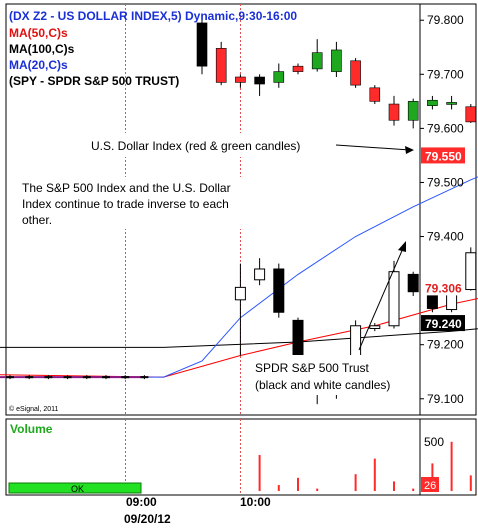 This screenshot has width=478, height=531. What do you see at coordinates (312, 368) in the screenshot?
I see `spdr-annotation-line1: SPDR S&P 500 Trust` at bounding box center [312, 368].